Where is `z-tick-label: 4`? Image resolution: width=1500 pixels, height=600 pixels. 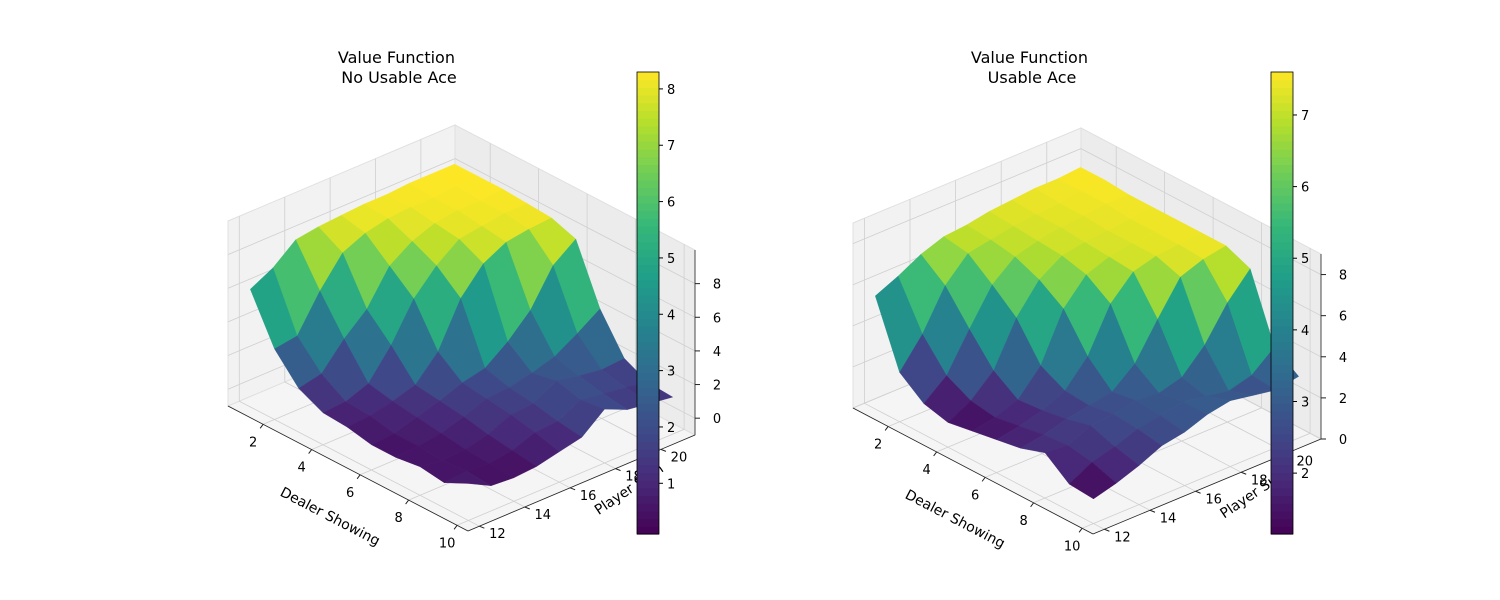
z-tick-label: 4 is located at coordinates (717, 352).